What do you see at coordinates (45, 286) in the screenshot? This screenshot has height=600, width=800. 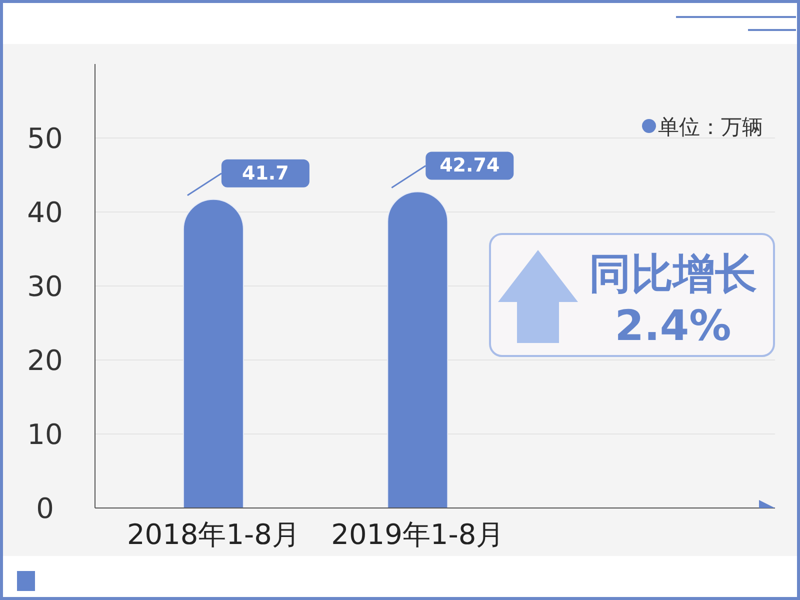 I see `y-tick-label: 30` at bounding box center [45, 286].